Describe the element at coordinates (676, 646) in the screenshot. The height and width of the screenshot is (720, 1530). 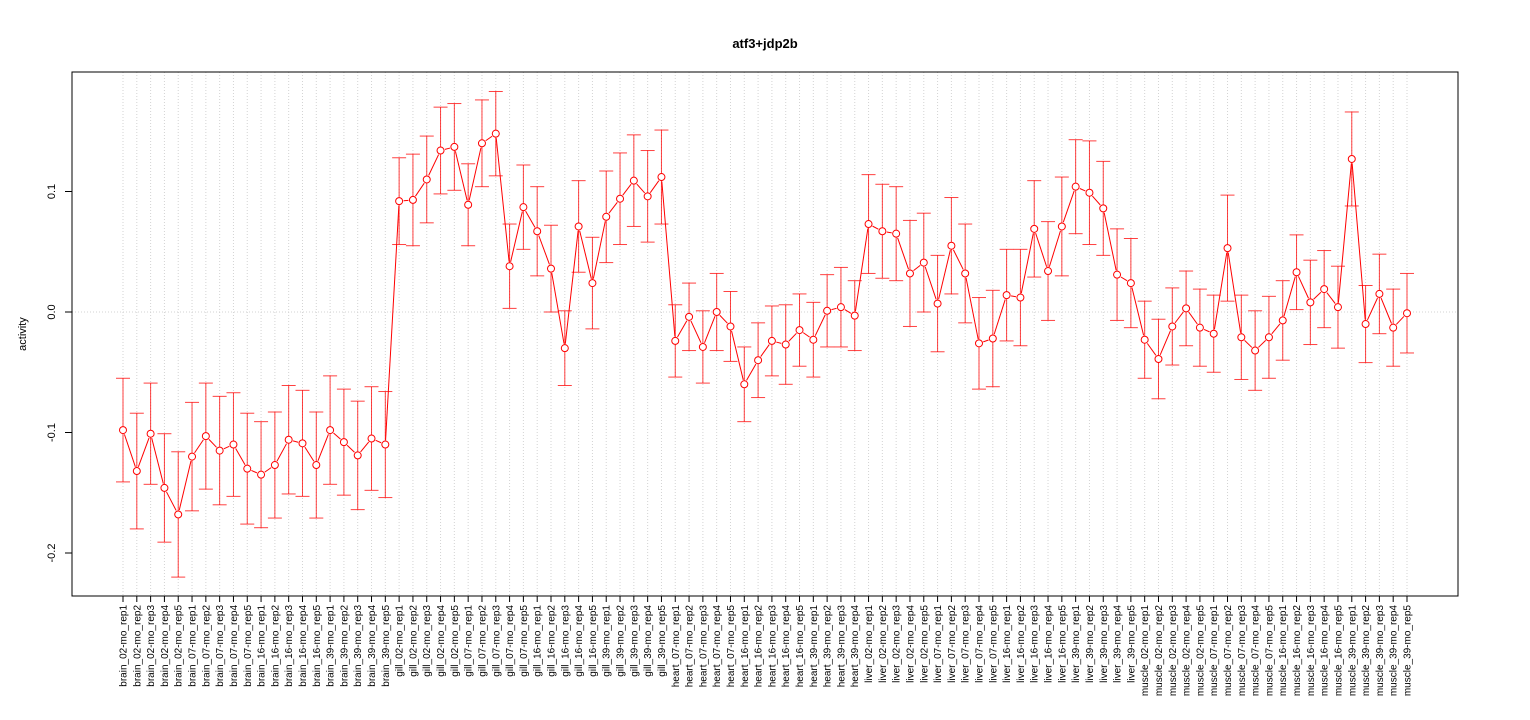
I see `x-tick-label: heart_07-mo_rep1` at that location.